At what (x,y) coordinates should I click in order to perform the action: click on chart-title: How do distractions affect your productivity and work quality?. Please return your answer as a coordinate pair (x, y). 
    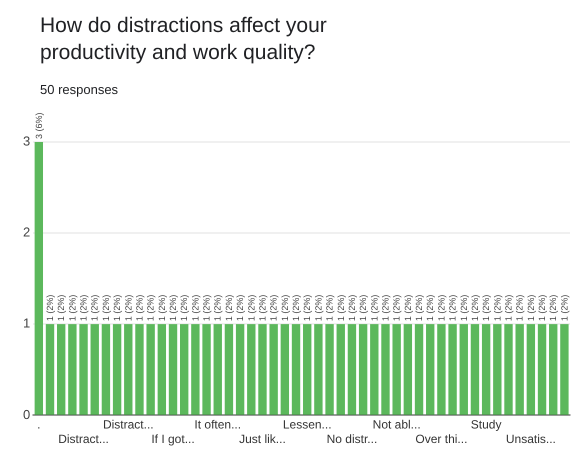
    Looking at the image, I should click on (184, 39).